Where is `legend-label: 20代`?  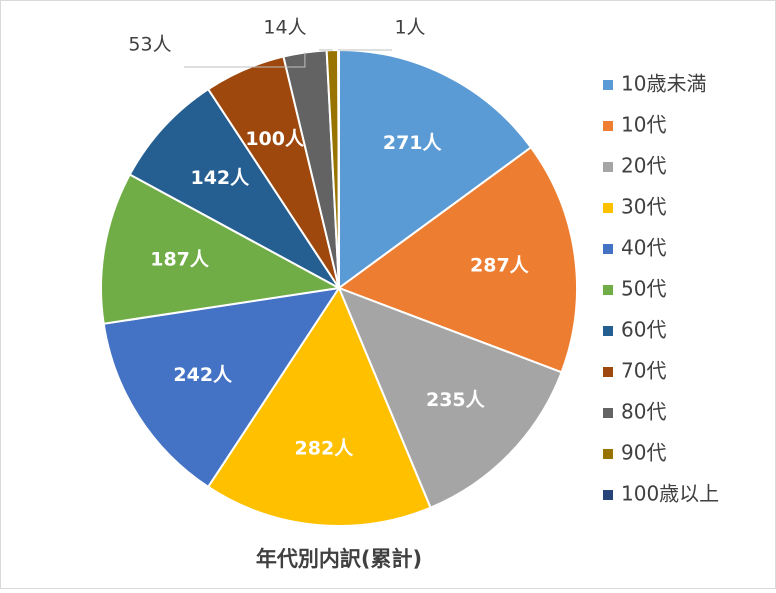 legend-label: 20代 is located at coordinates (643, 166).